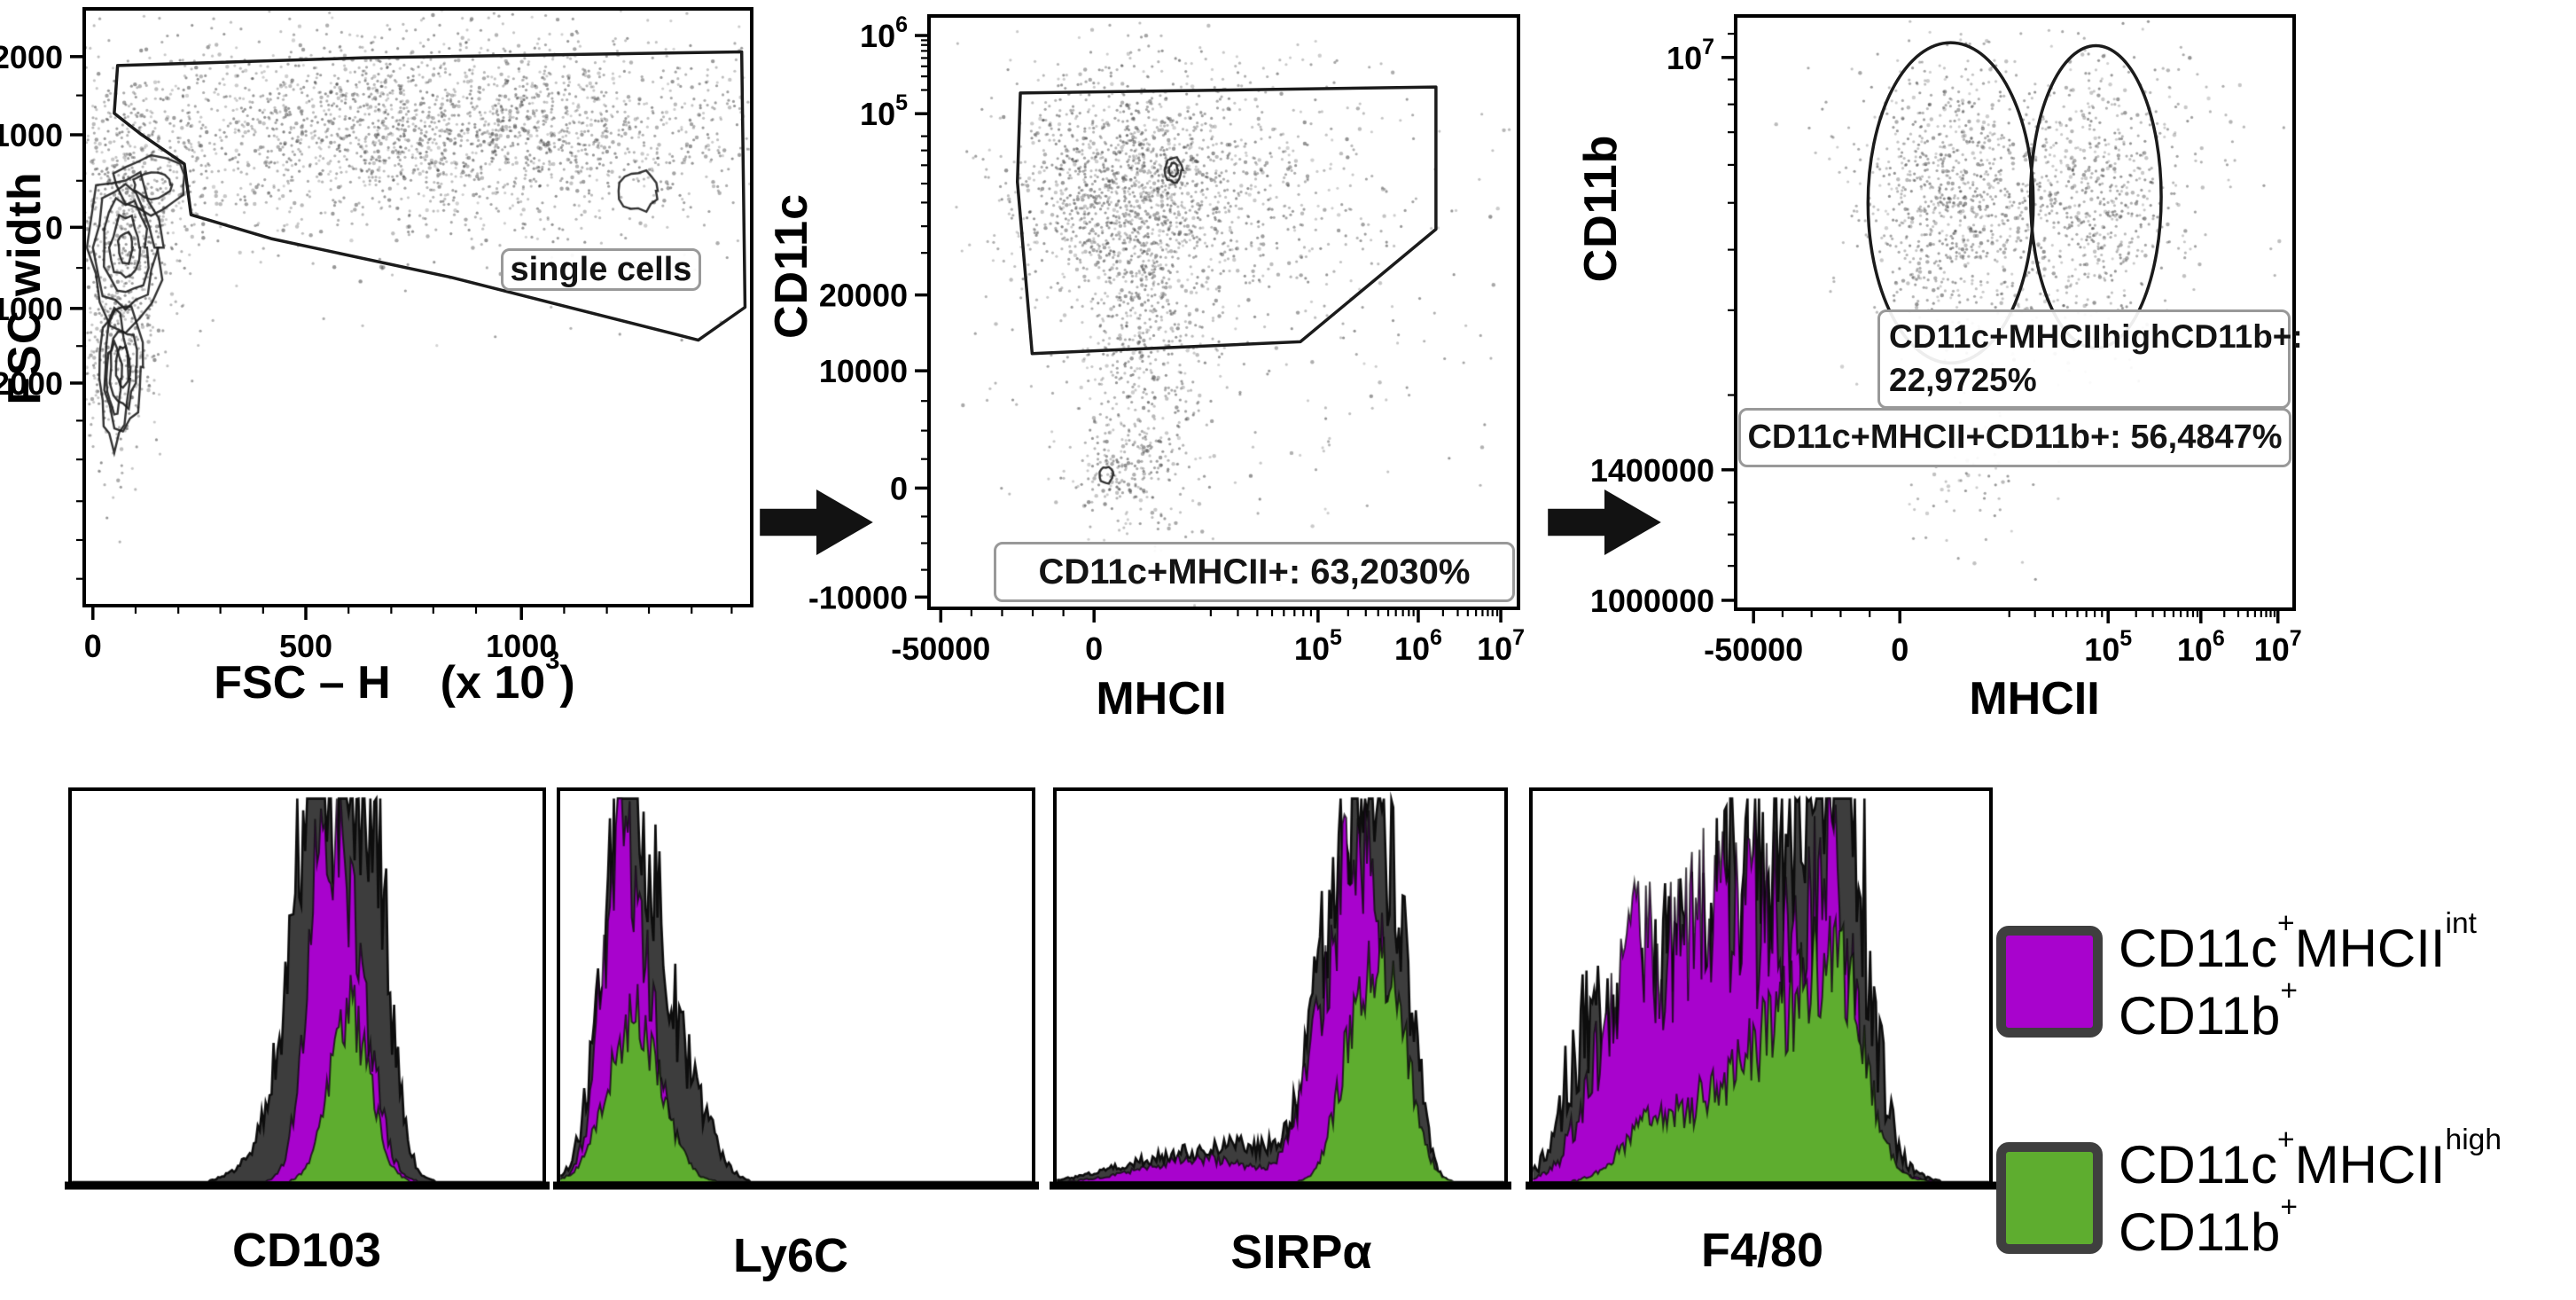 The image size is (2576, 1300). What do you see at coordinates (25, 288) in the screenshot?
I see `plot1-y-axis-label: FSC width` at bounding box center [25, 288].